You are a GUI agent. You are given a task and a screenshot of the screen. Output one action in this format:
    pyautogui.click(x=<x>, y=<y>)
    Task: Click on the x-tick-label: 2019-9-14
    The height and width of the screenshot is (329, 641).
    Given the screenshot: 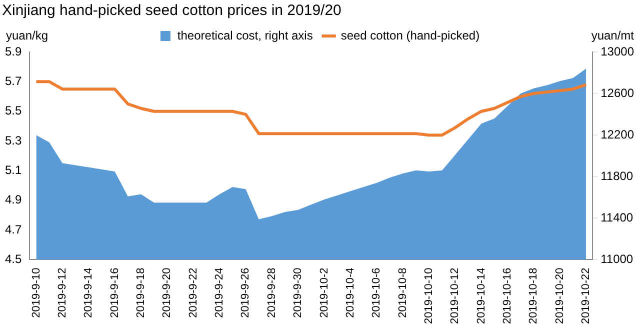 What is the action you would take?
    pyautogui.click(x=88, y=293)
    